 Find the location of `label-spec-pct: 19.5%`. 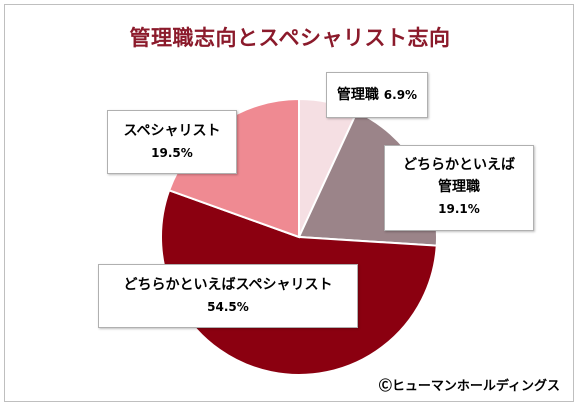

label-spec-pct: 19.5% is located at coordinates (172, 153).